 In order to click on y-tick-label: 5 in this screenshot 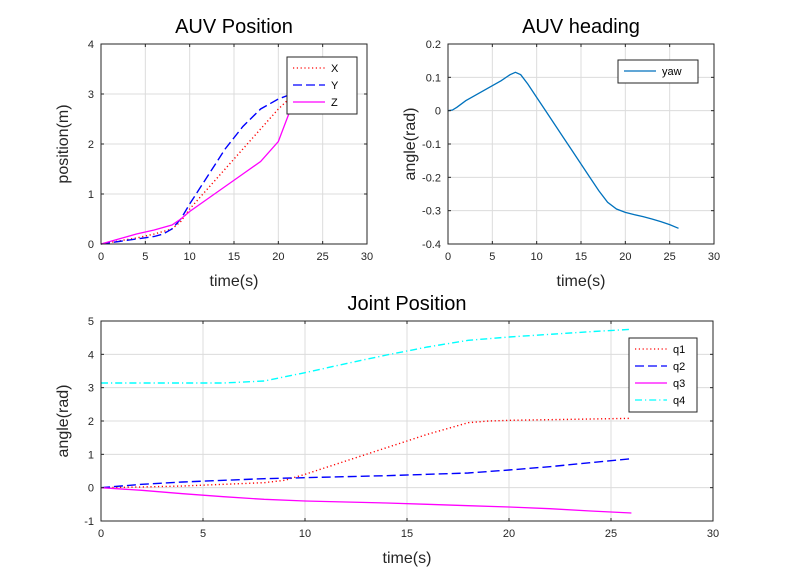, I will do `click(91, 322)`.